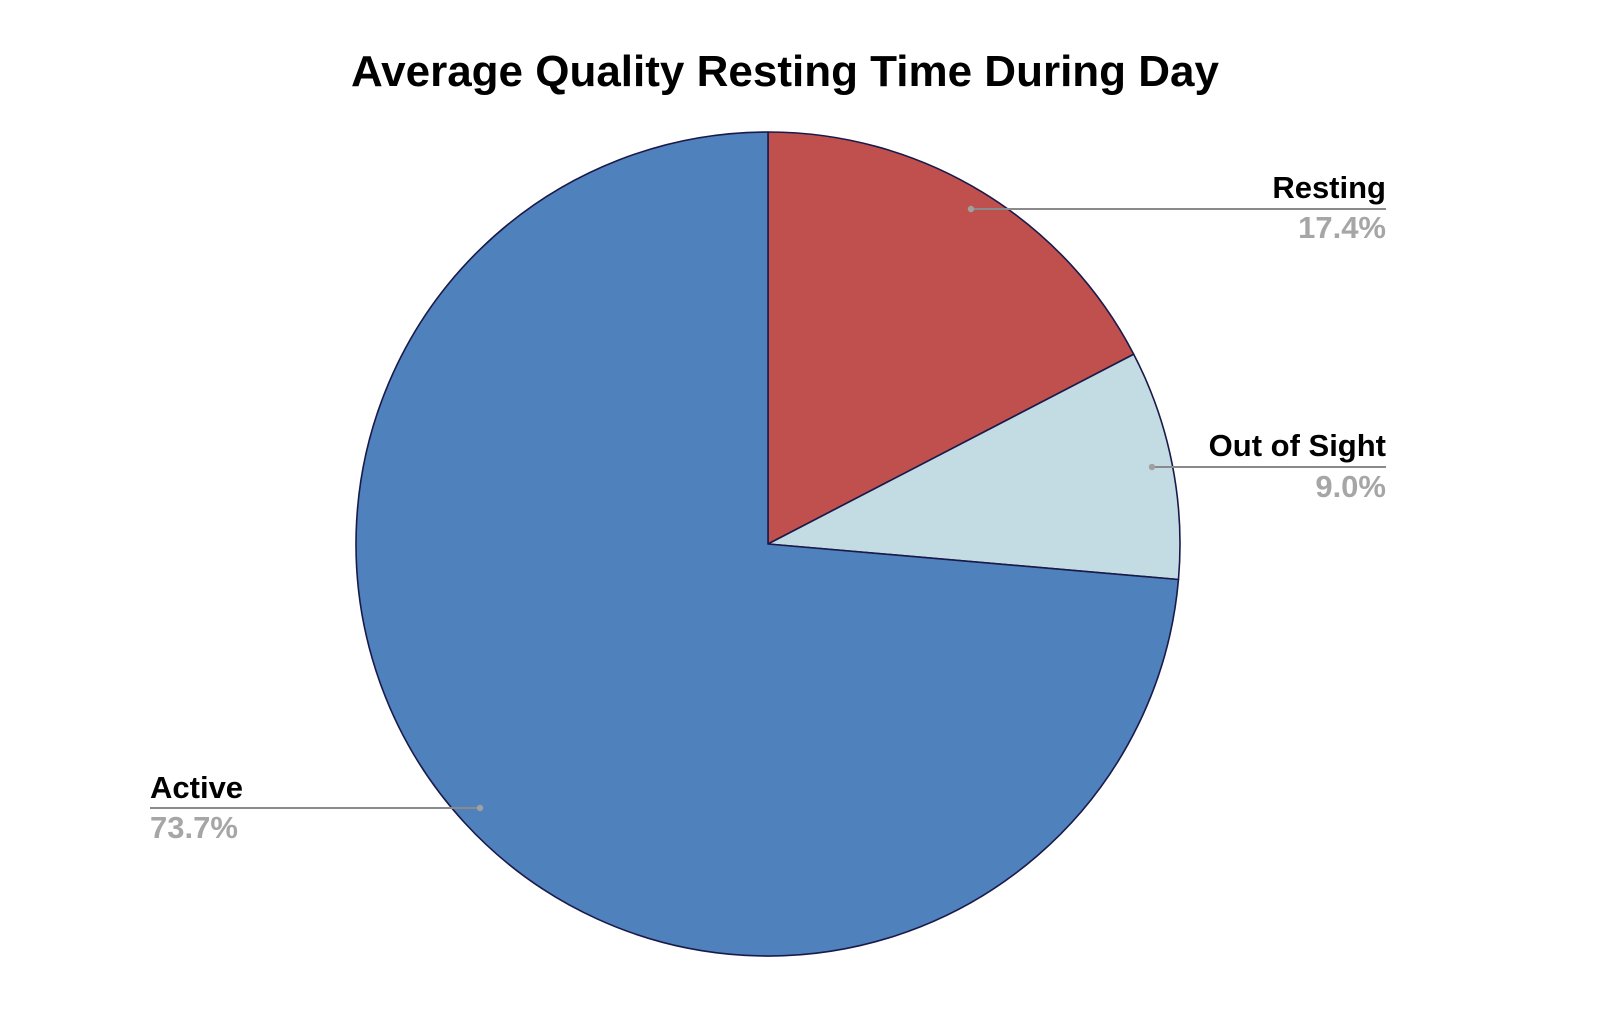 Image resolution: width=1600 pixels, height=1027 pixels. What do you see at coordinates (1342, 227) in the screenshot?
I see `slice-value-resting: 17.4%` at bounding box center [1342, 227].